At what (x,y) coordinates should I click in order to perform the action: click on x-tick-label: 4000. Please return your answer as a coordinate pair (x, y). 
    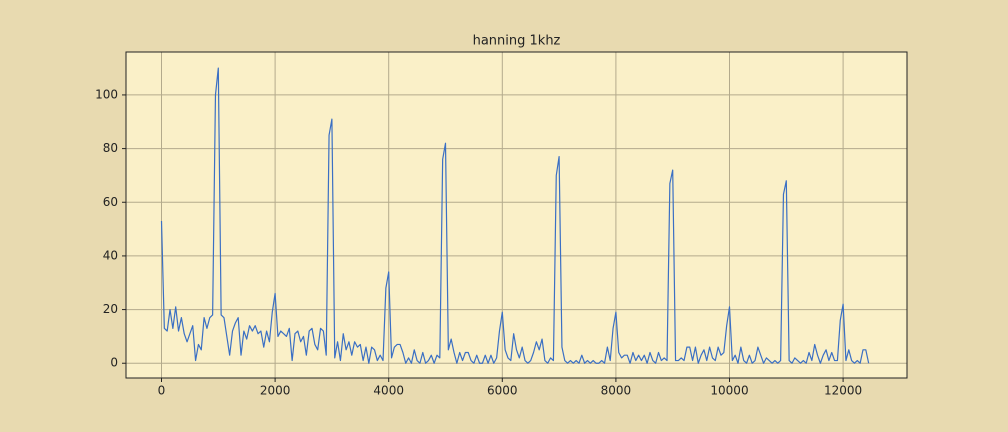
    Looking at the image, I should click on (388, 391).